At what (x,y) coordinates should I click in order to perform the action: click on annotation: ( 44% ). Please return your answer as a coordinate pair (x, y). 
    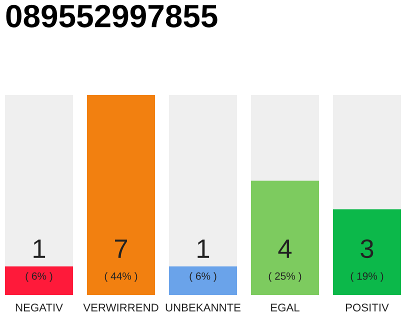
    Looking at the image, I should click on (121, 277).